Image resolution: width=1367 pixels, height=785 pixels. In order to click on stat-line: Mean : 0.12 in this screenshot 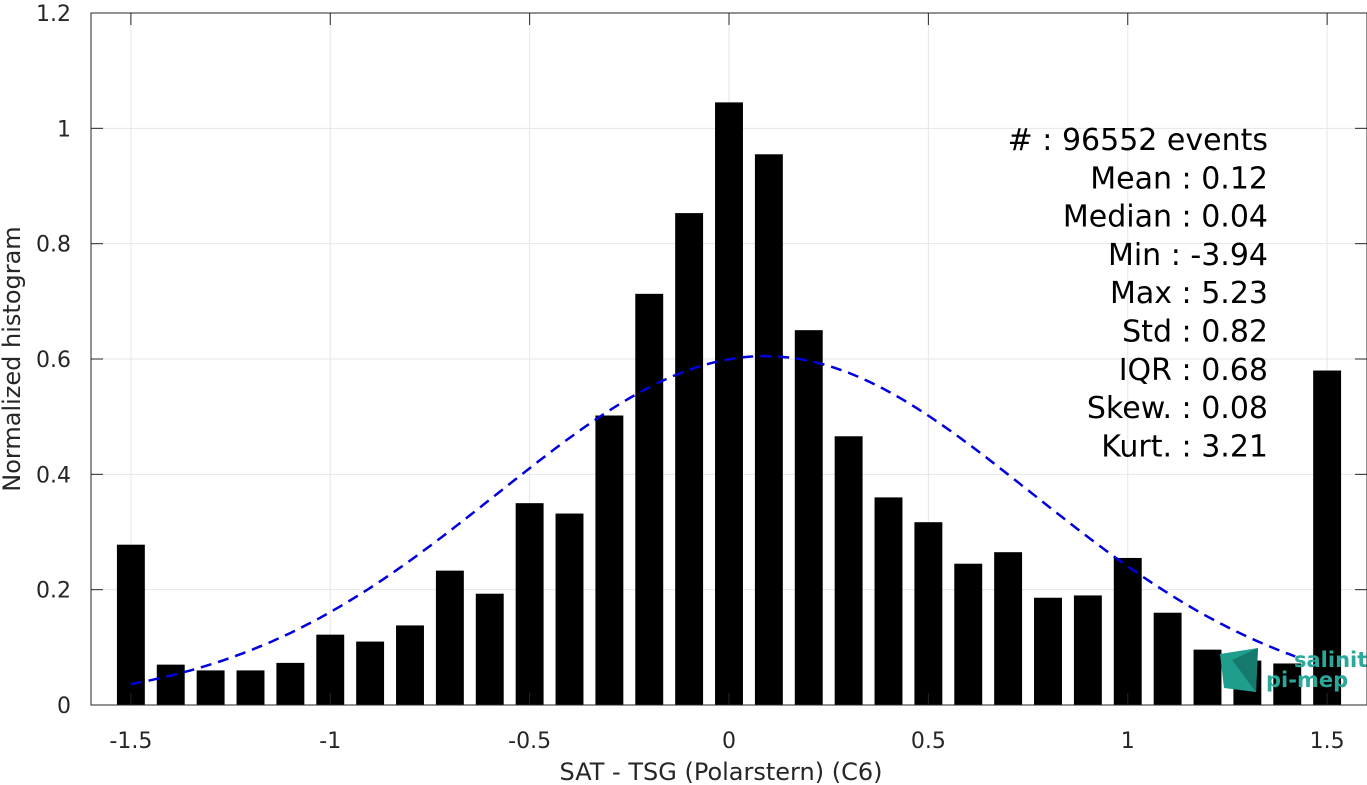, I will do `click(1179, 178)`.